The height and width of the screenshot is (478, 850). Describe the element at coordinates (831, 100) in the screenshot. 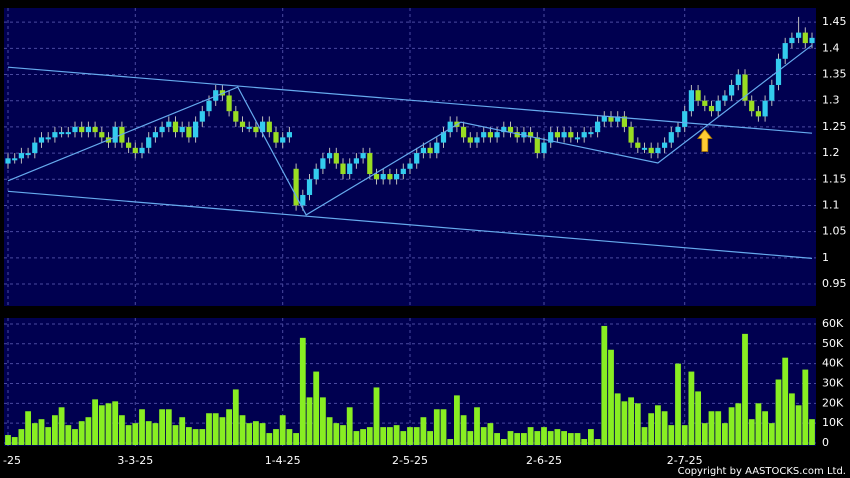

I see `y-tick-label: 1.3` at that location.